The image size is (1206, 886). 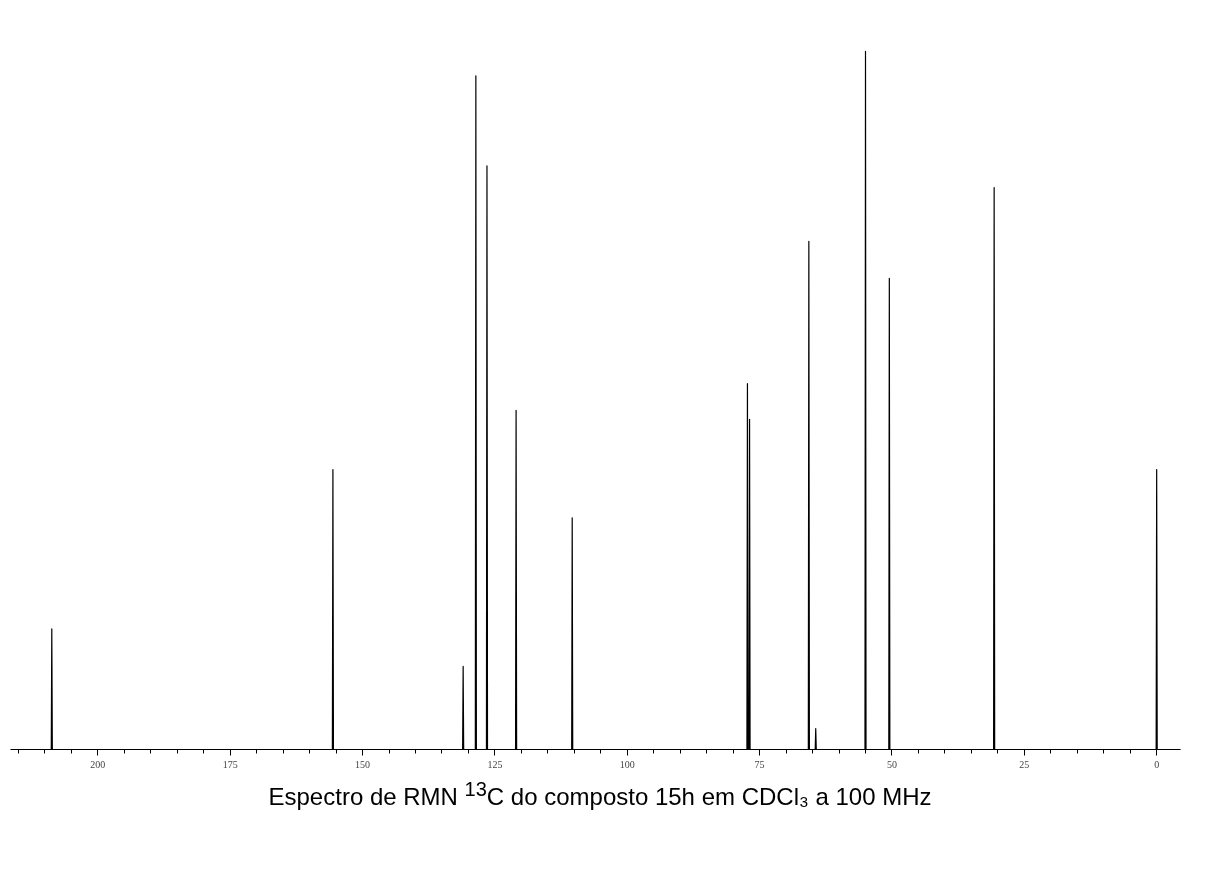 What do you see at coordinates (230, 764) in the screenshot?
I see `x-tick-label: 175` at bounding box center [230, 764].